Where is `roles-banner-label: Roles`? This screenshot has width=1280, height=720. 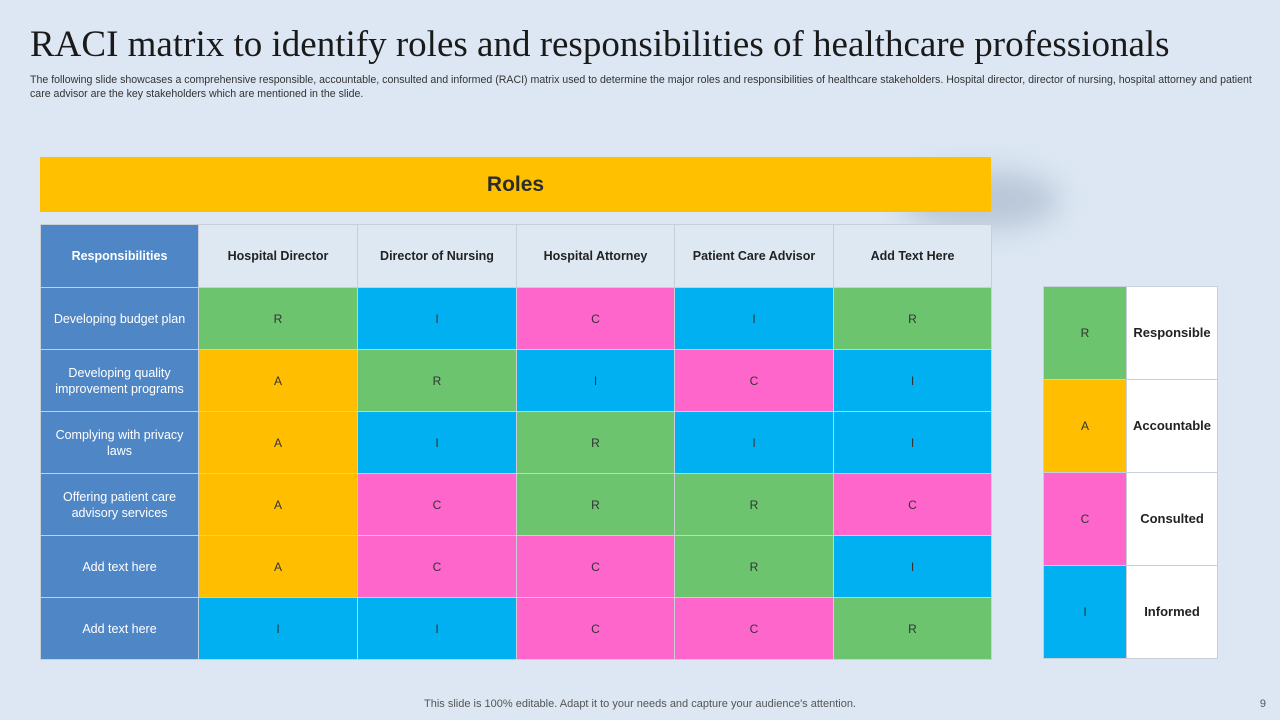 roles-banner-label: Roles is located at coordinates (515, 184).